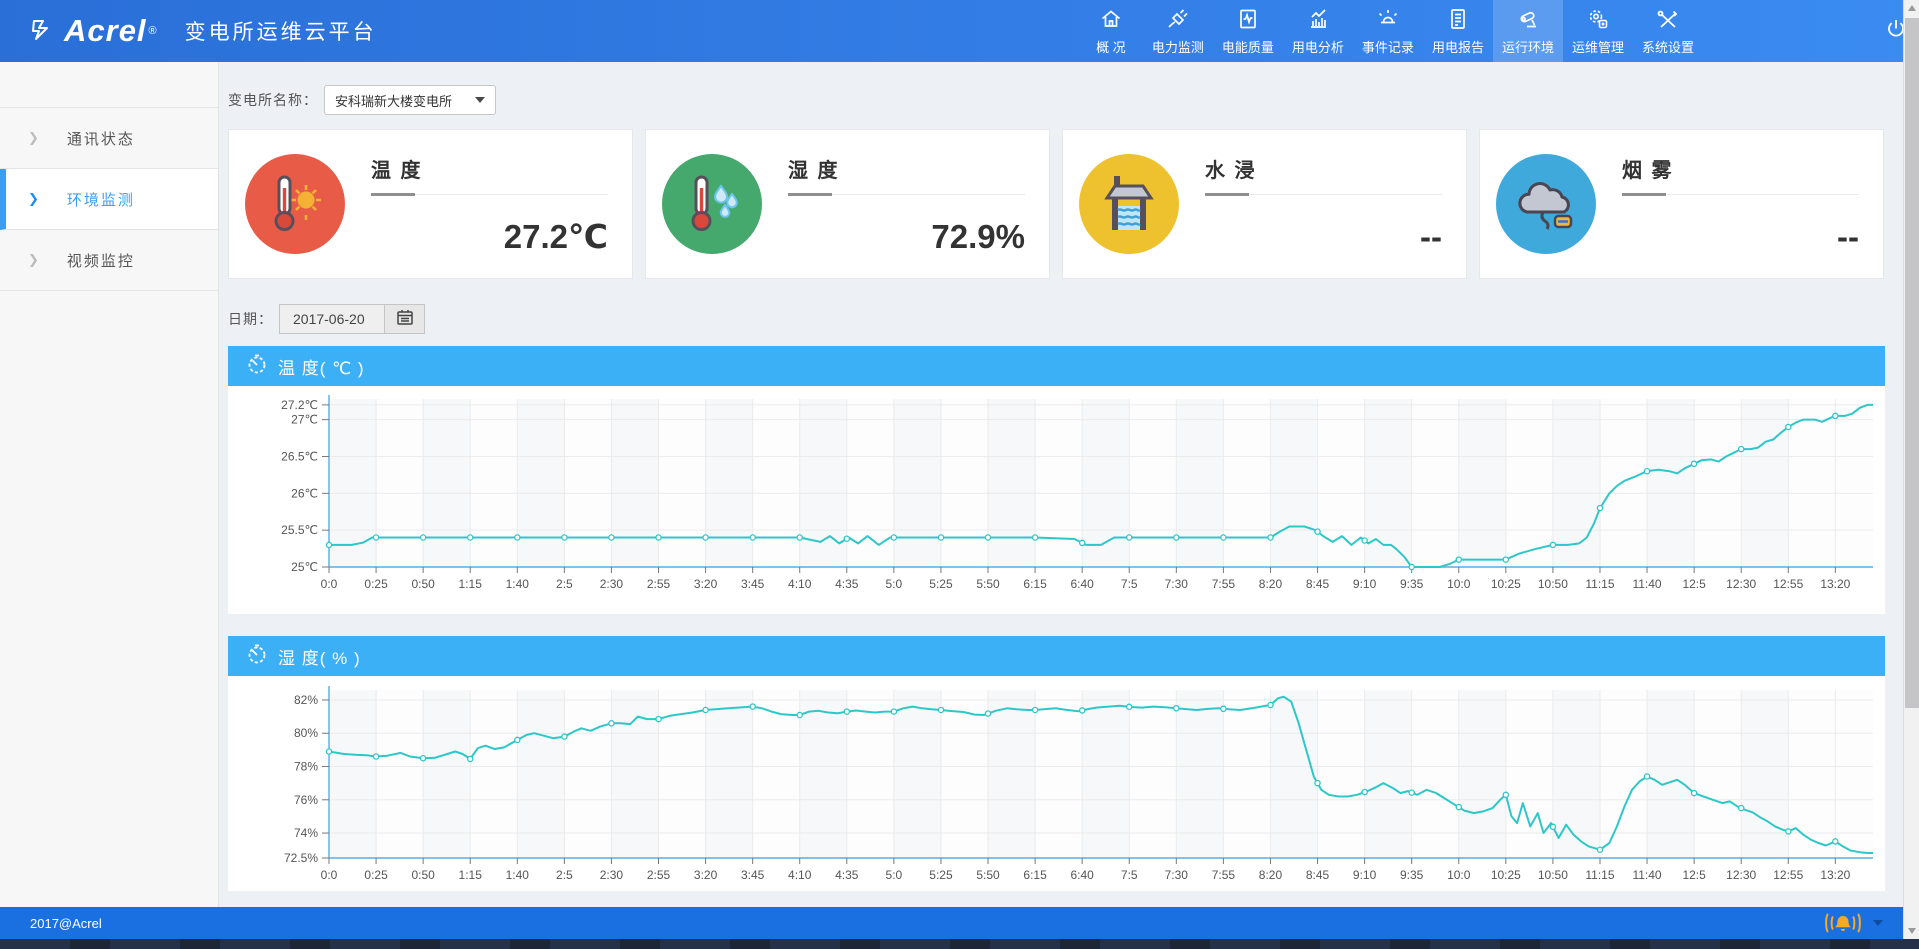 This screenshot has width=1919, height=949. I want to click on scrollbar-thumb, so click(1912, 363).